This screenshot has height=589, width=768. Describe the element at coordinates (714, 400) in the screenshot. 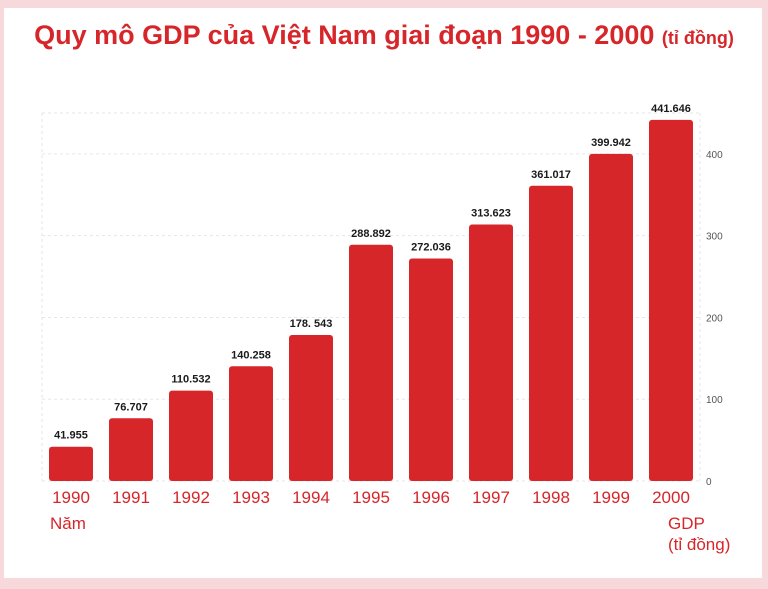

I see `y-tick-label: 100` at that location.